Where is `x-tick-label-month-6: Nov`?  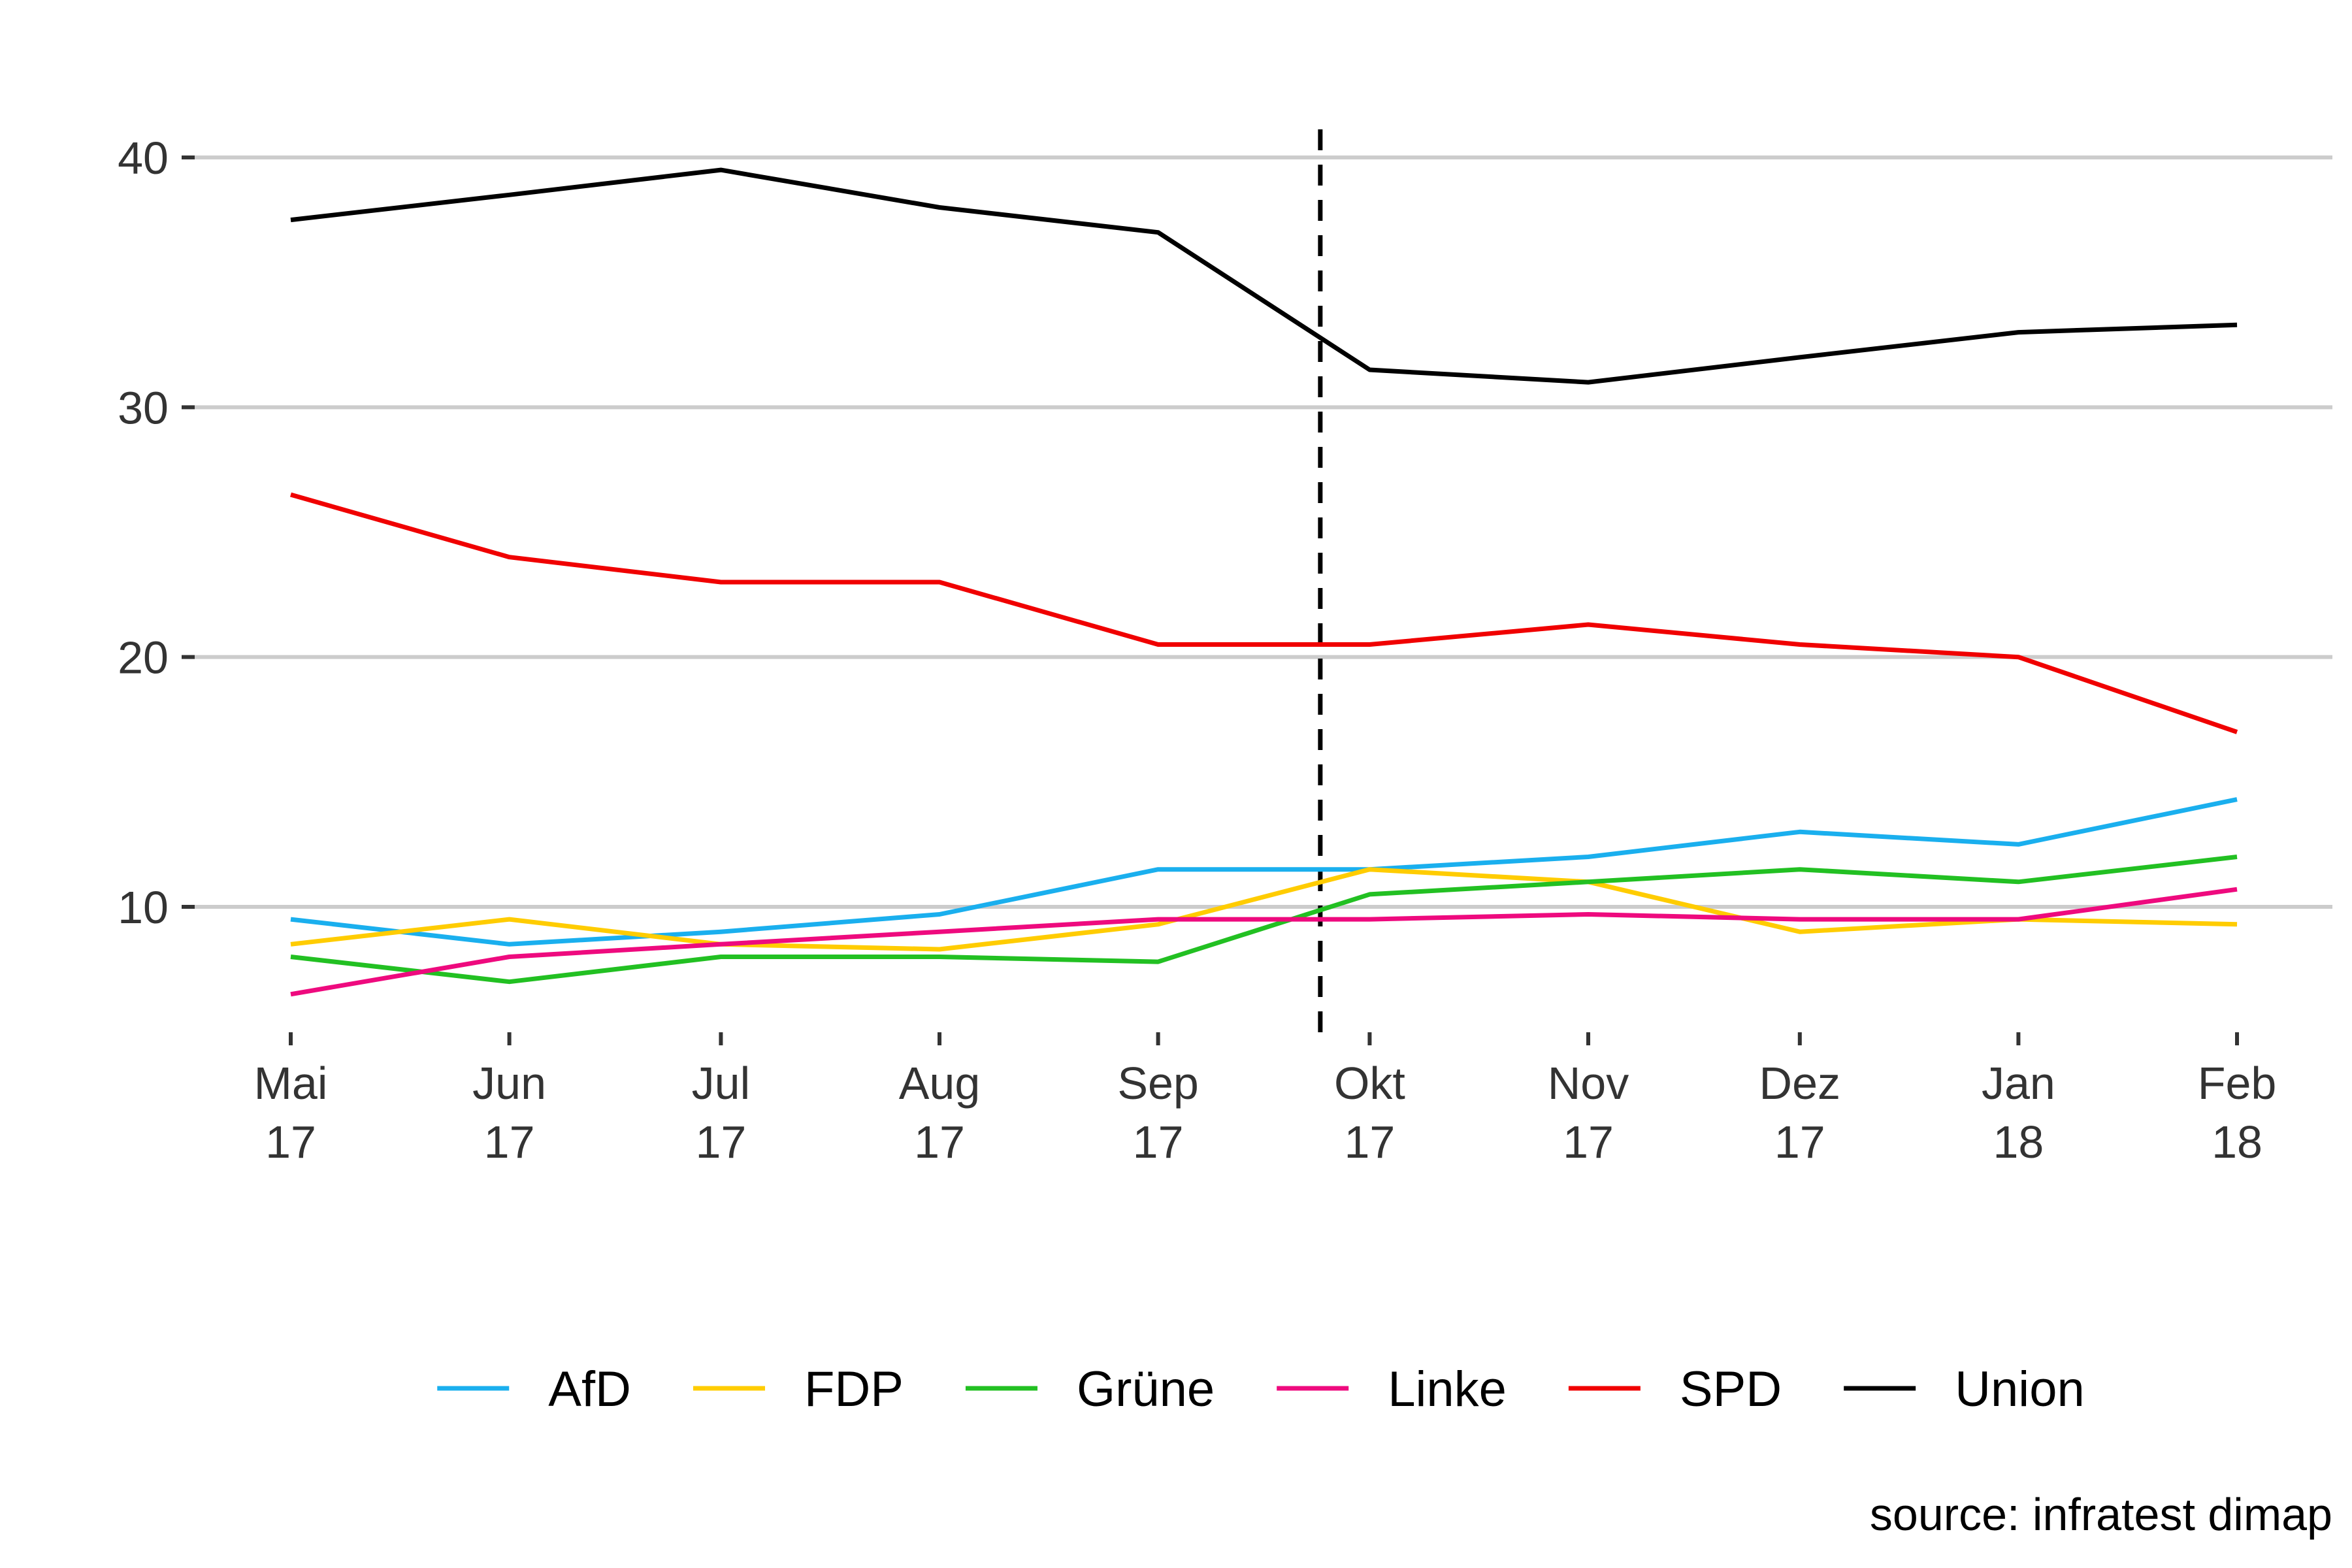 x-tick-label-month-6: Nov is located at coordinates (1588, 1083).